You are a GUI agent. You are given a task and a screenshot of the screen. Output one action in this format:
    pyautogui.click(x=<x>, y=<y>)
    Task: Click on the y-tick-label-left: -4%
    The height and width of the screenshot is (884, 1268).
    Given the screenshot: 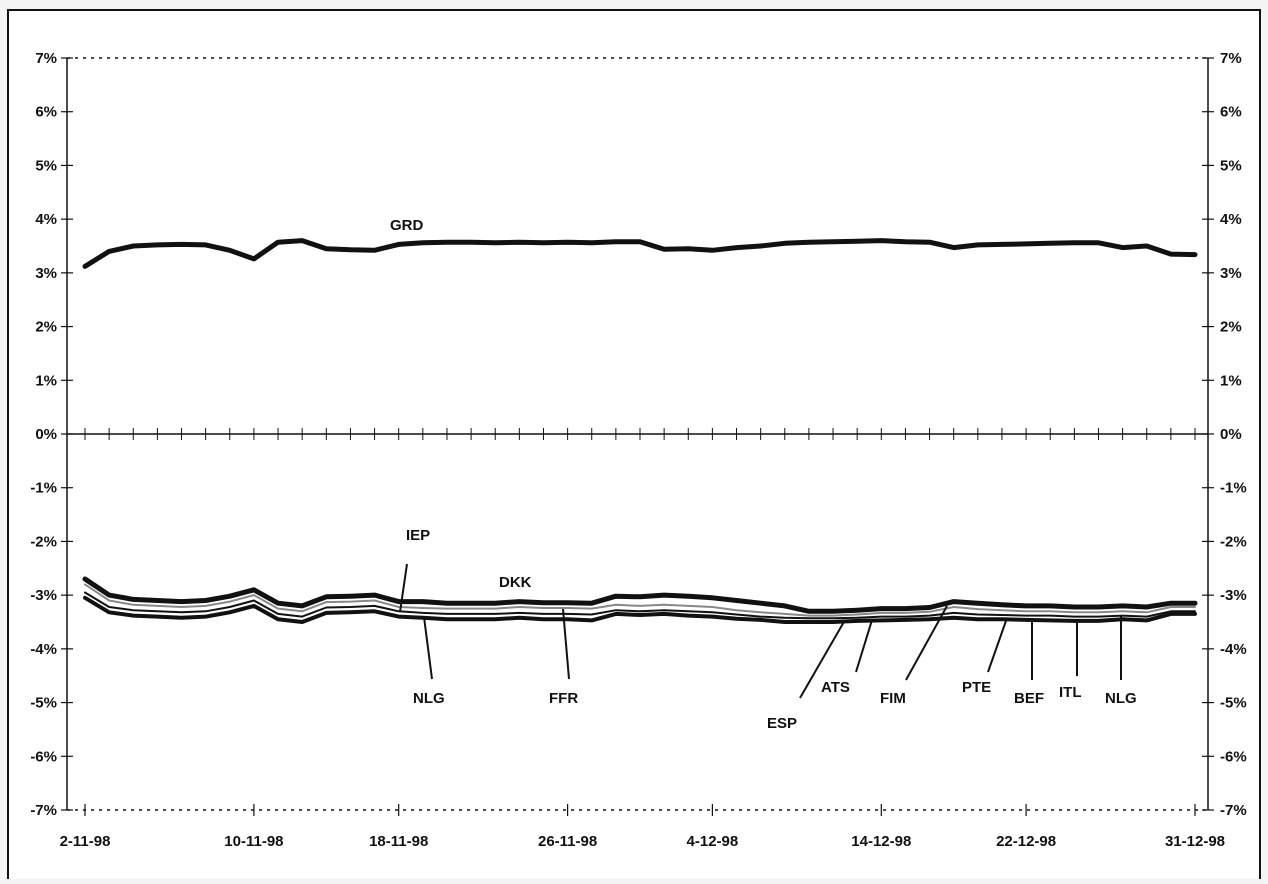 What is the action you would take?
    pyautogui.click(x=43, y=649)
    